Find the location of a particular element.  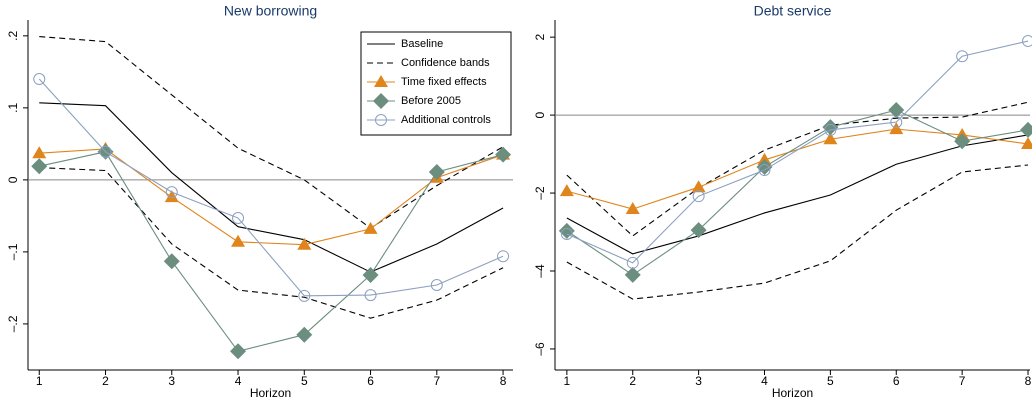

y-tick-label: –6 is located at coordinates (540, 349).